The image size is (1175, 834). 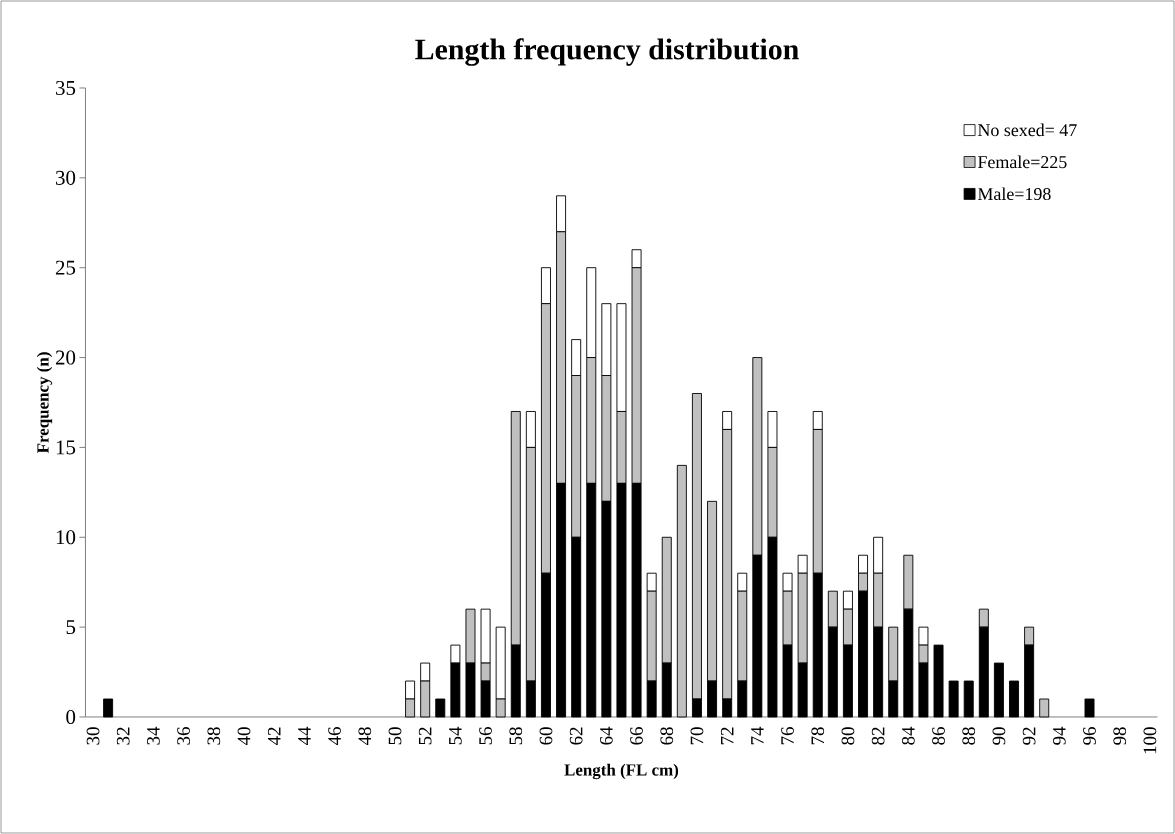 What do you see at coordinates (65, 267) in the screenshot?
I see `y-tick-label: 25` at bounding box center [65, 267].